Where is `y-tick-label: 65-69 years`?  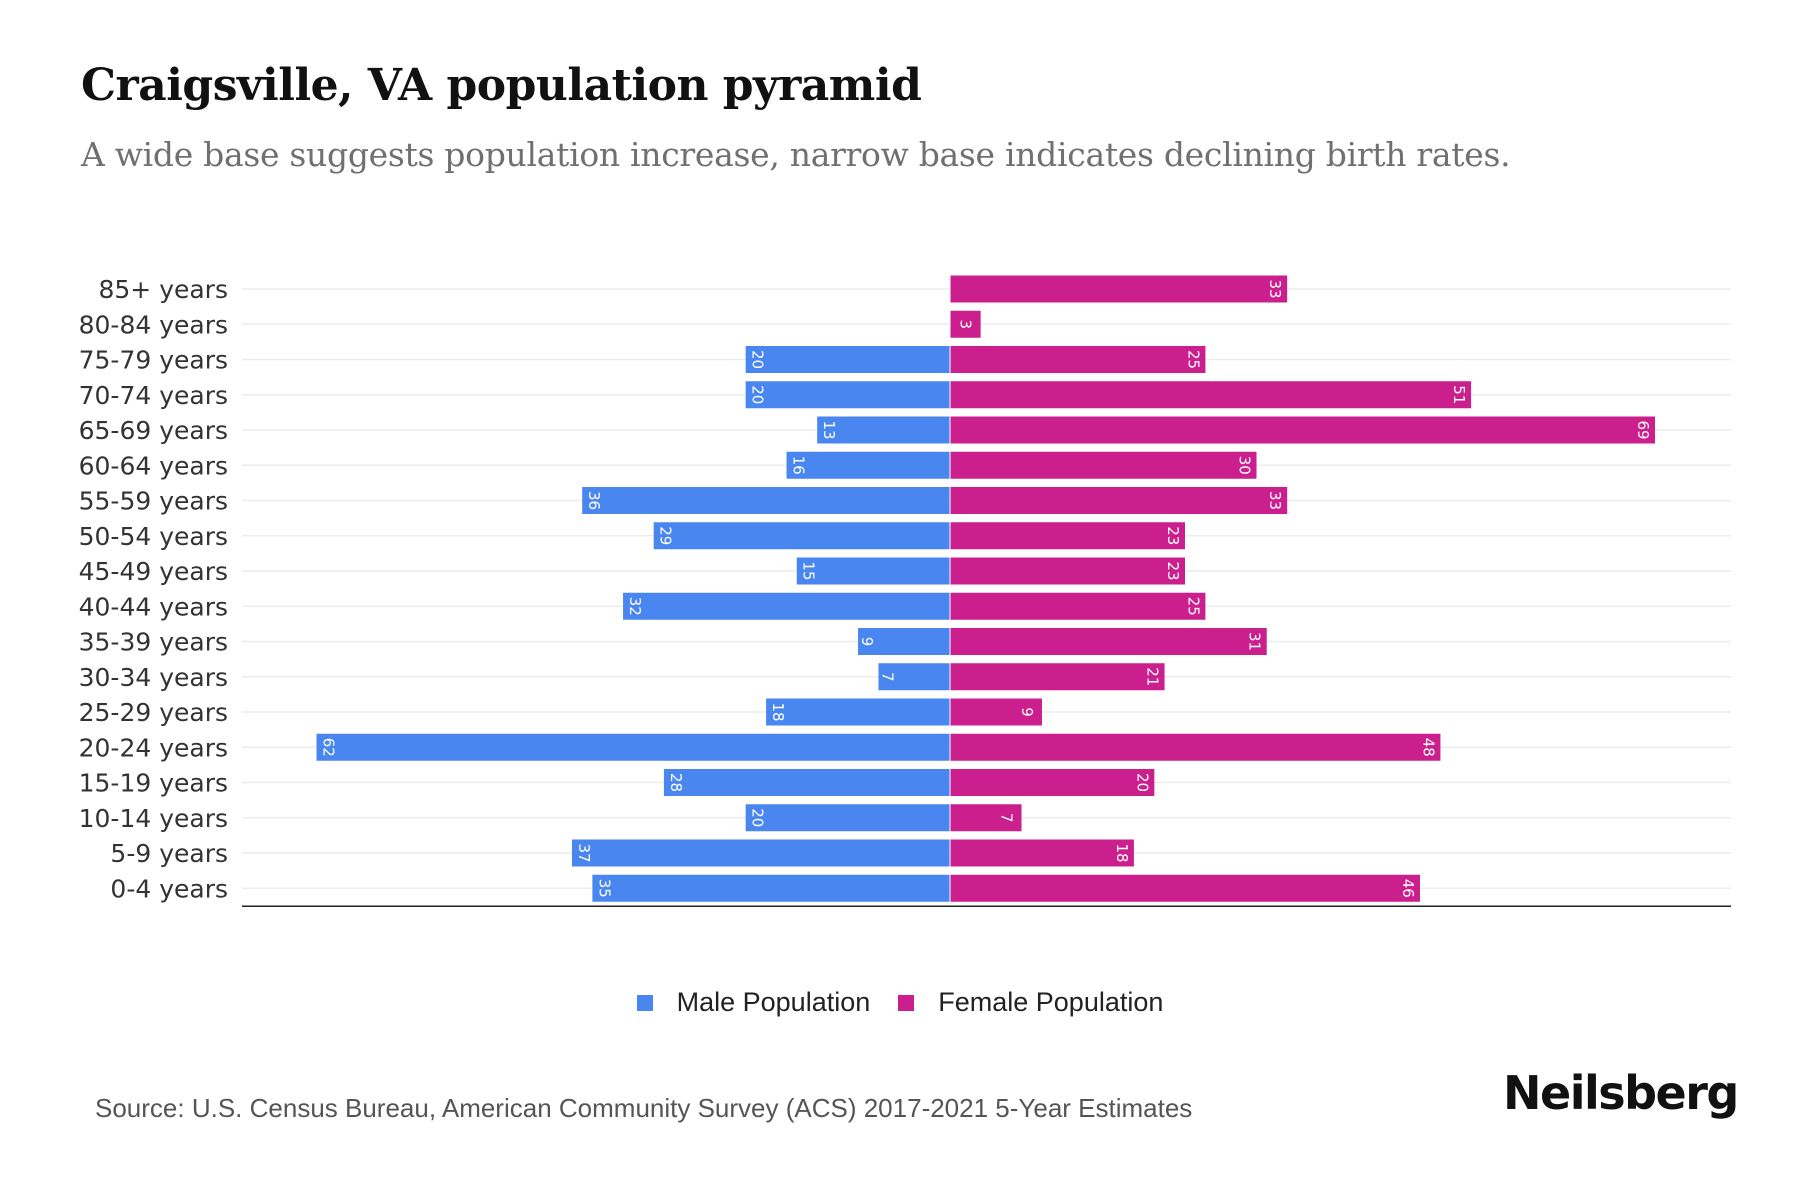
y-tick-label: 65-69 years is located at coordinates (153, 430).